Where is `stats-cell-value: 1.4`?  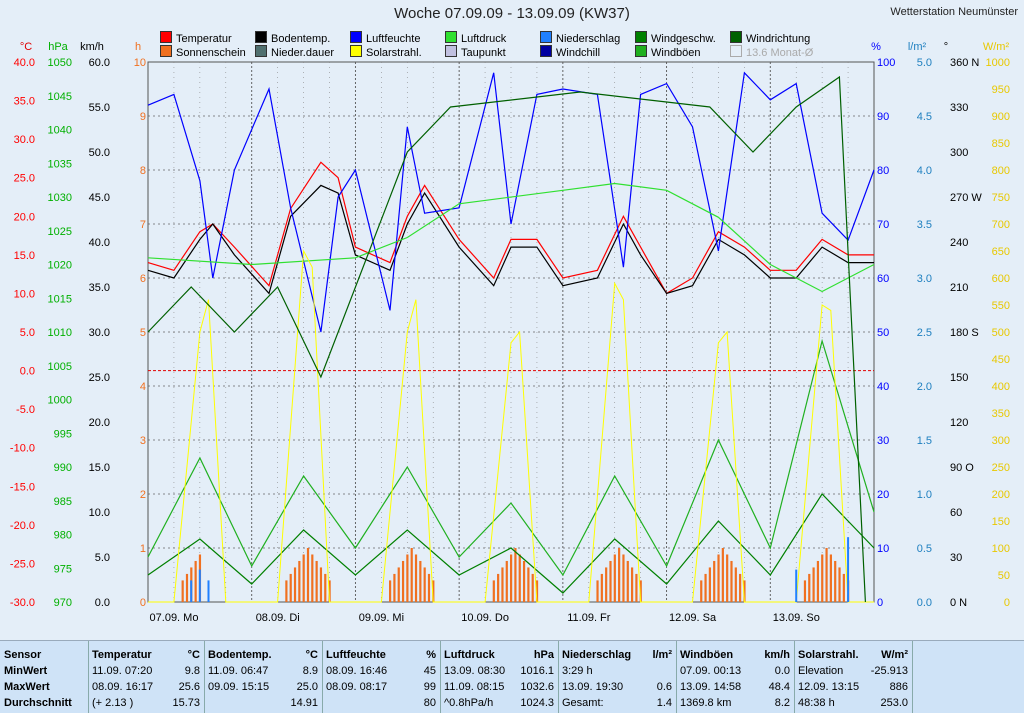
stats-cell-value: 1.4 is located at coordinates (664, 703).